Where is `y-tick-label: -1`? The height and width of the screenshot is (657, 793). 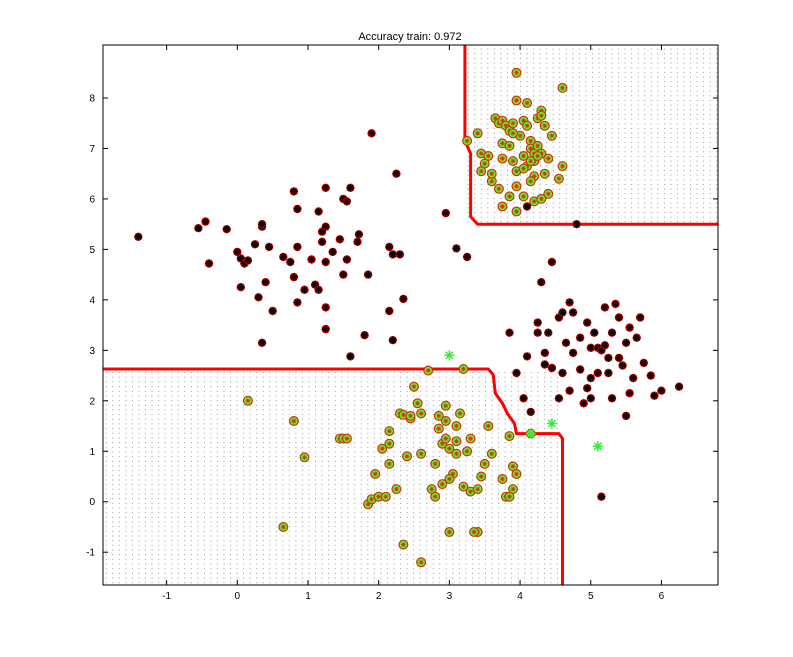
y-tick-label: -1 is located at coordinates (90, 553).